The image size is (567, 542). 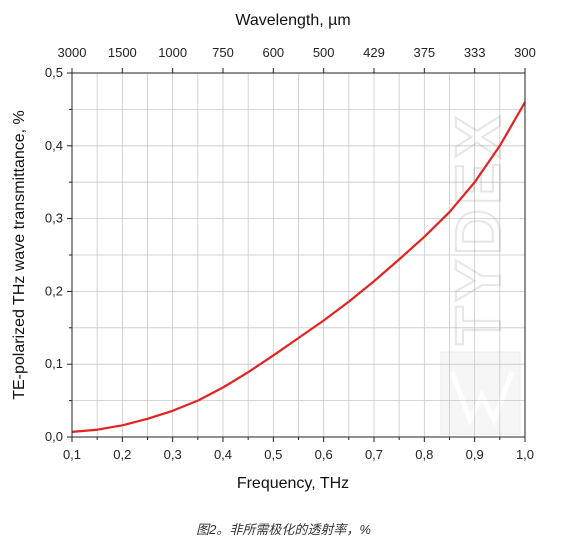 I want to click on x-tick-label: 0,3, so click(x=173, y=454).